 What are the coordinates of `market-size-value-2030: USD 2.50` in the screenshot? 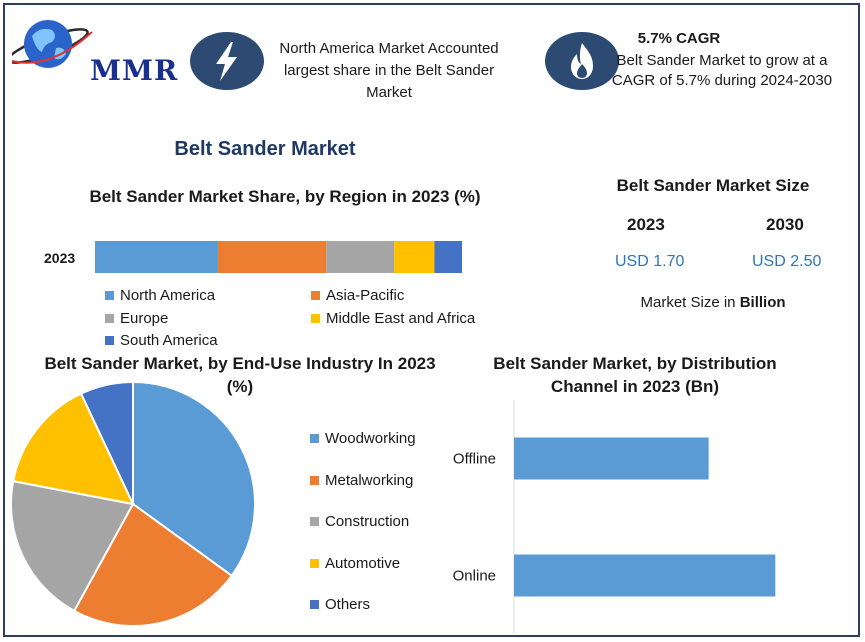 It's located at (787, 261).